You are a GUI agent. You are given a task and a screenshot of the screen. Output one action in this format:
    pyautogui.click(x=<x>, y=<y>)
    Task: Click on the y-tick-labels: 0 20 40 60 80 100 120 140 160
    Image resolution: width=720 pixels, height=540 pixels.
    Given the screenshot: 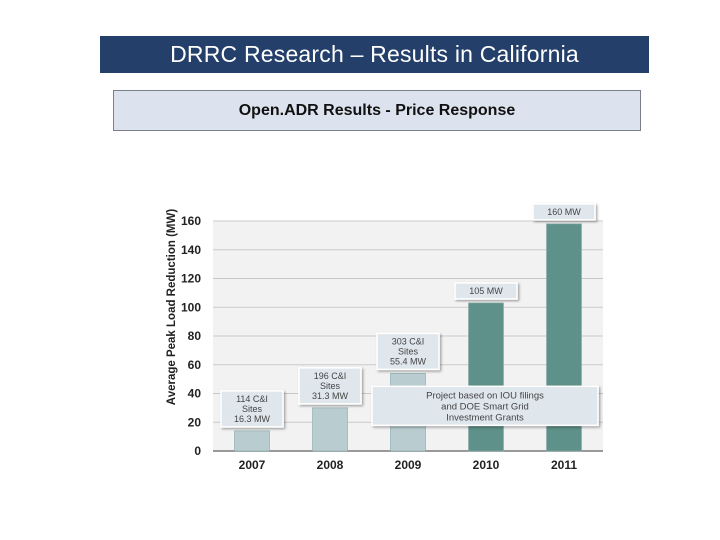 What is the action you would take?
    pyautogui.click(x=191, y=336)
    